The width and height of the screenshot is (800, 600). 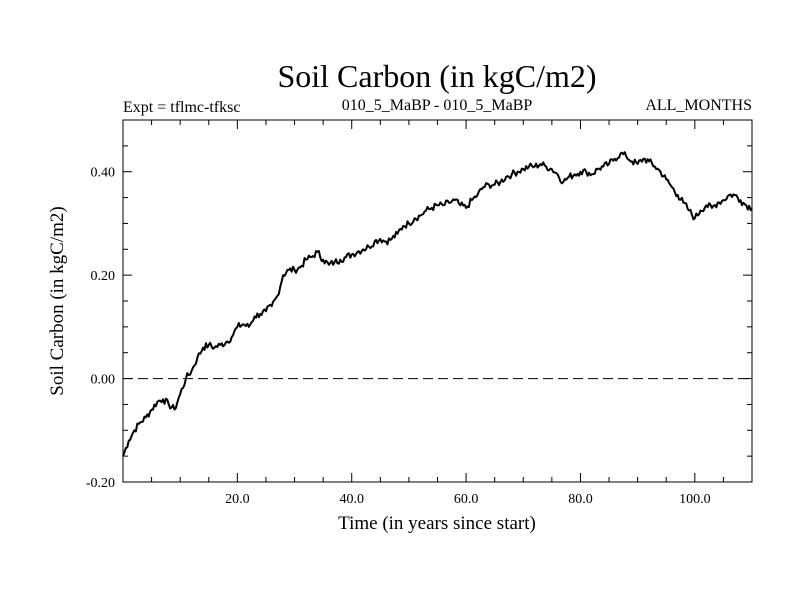 What do you see at coordinates (698, 105) in the screenshot?
I see `subtitle-right: ALL_MONTHS` at bounding box center [698, 105].